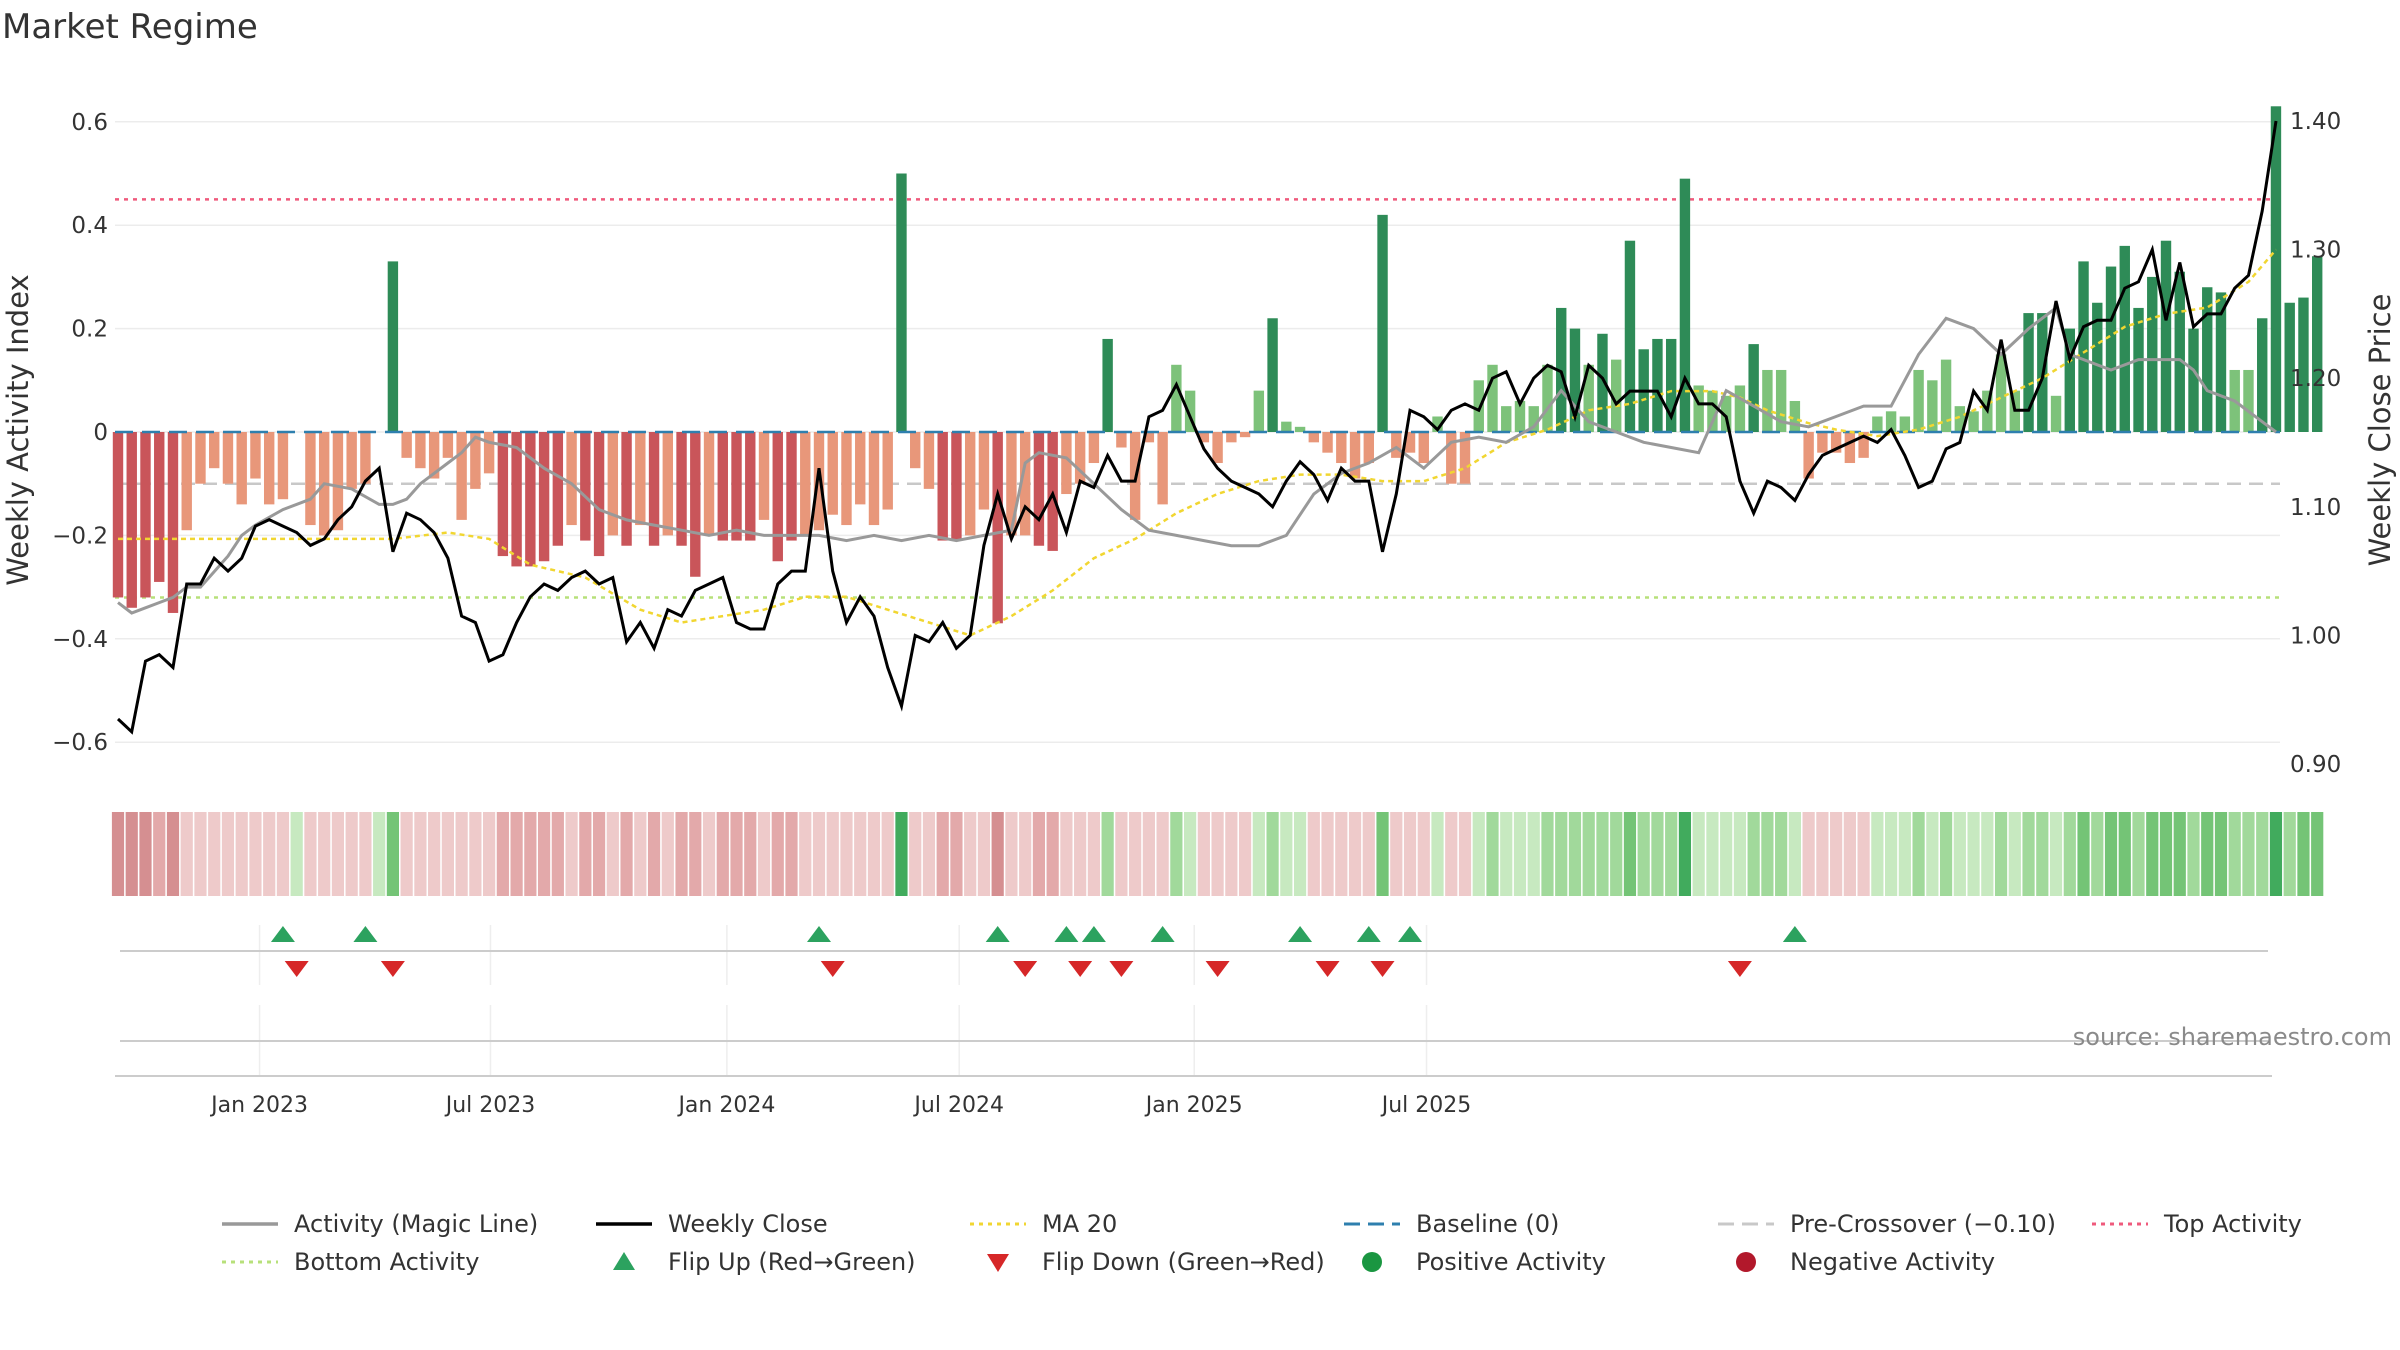 The image size is (2400, 1350). What do you see at coordinates (1511, 1262) in the screenshot?
I see `legend-label: Positive Activity` at bounding box center [1511, 1262].